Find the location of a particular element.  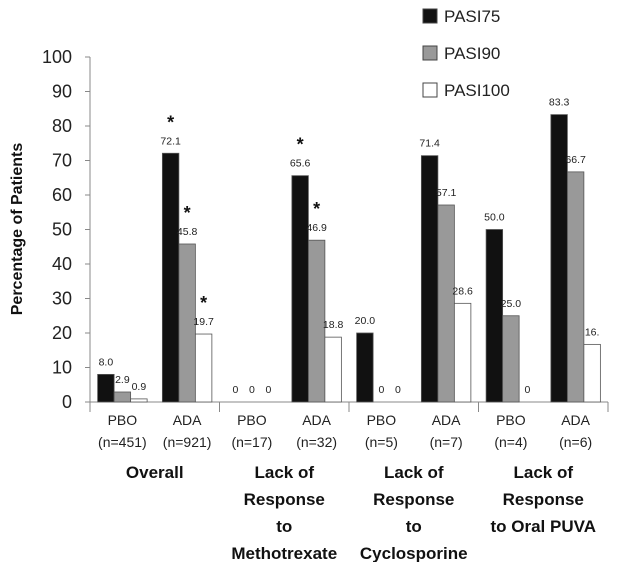

legend-label: PASI90 is located at coordinates (472, 53).